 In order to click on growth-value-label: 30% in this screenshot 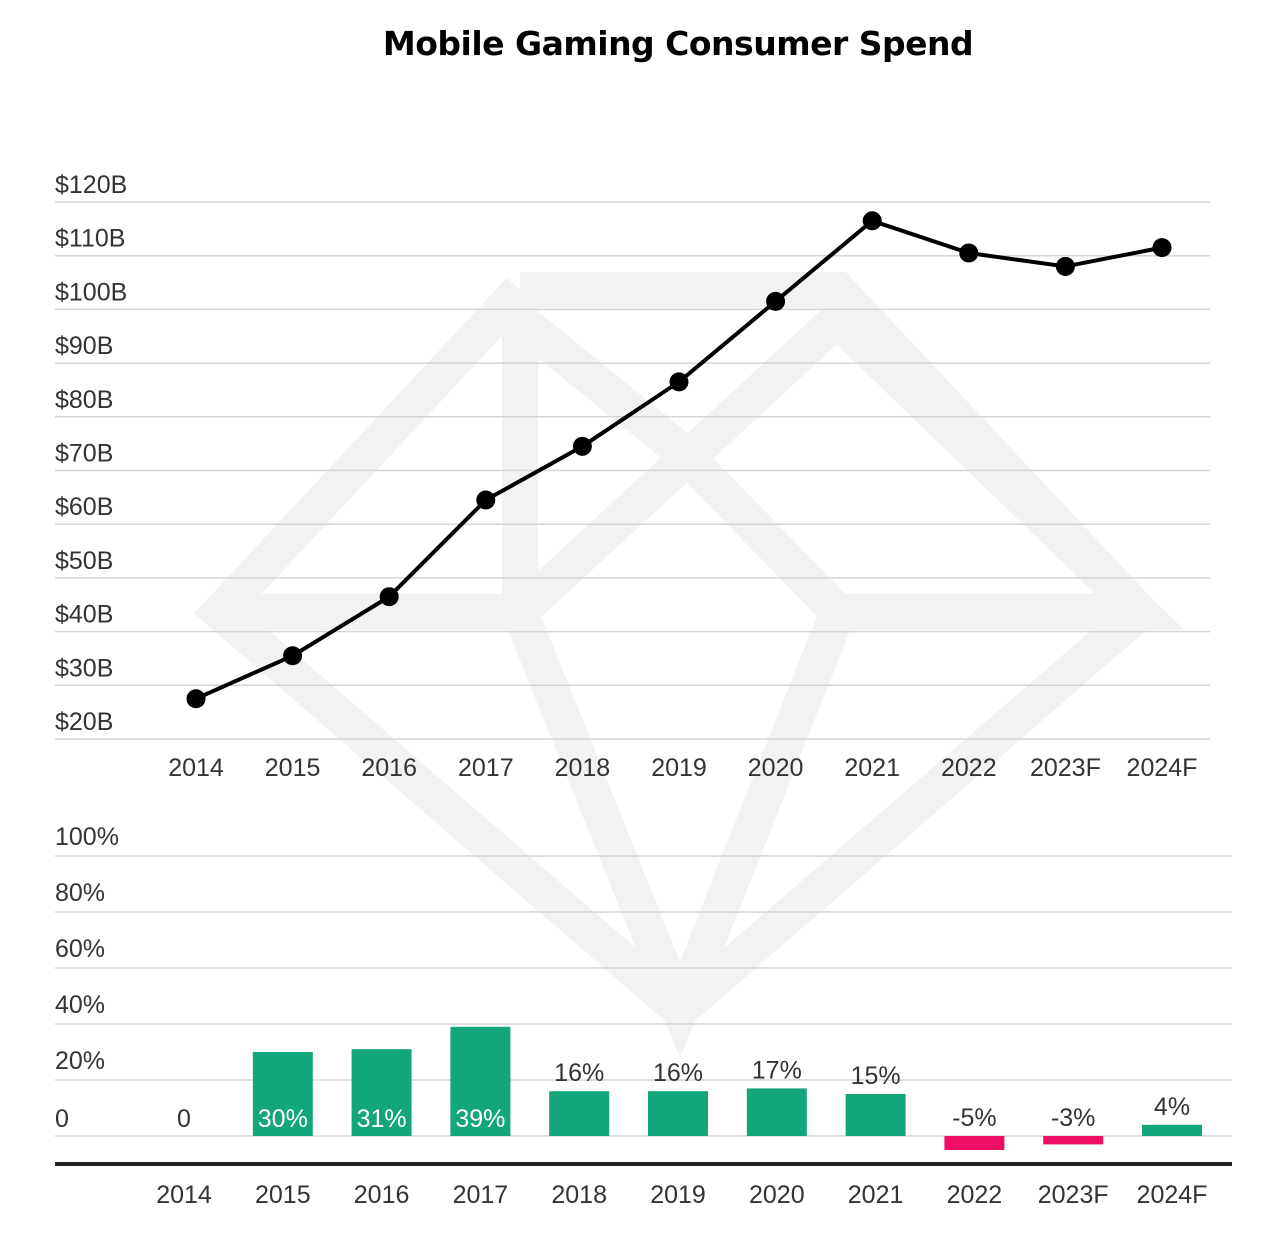, I will do `click(283, 1119)`.